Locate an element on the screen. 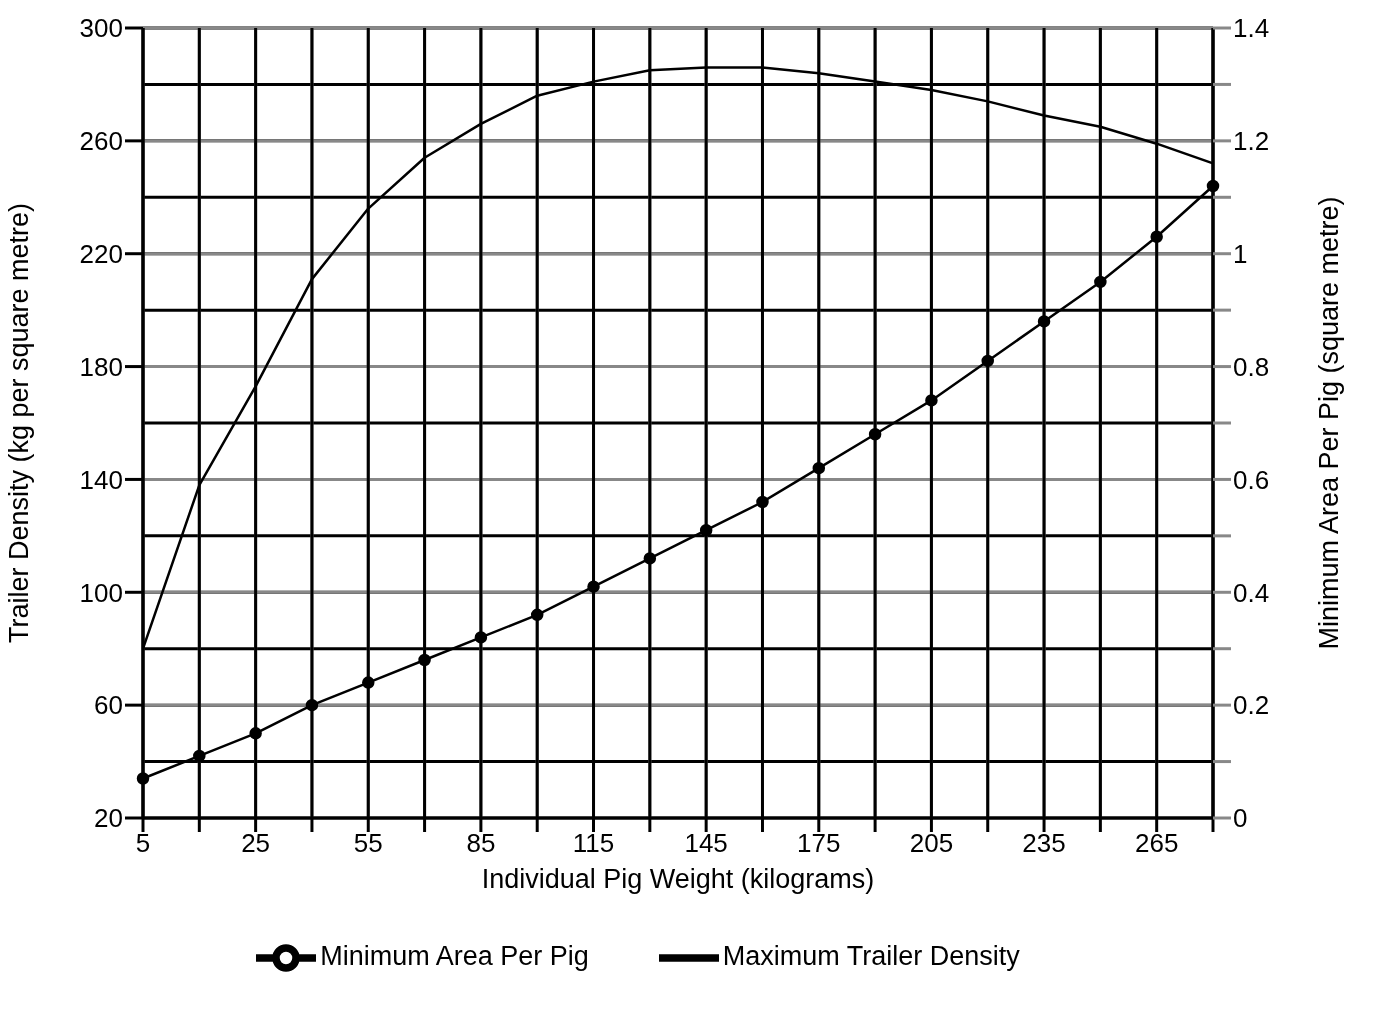 Image resolution: width=1388 pixels, height=1014 pixels. y2-tick-label: 0 is located at coordinates (1240, 818).